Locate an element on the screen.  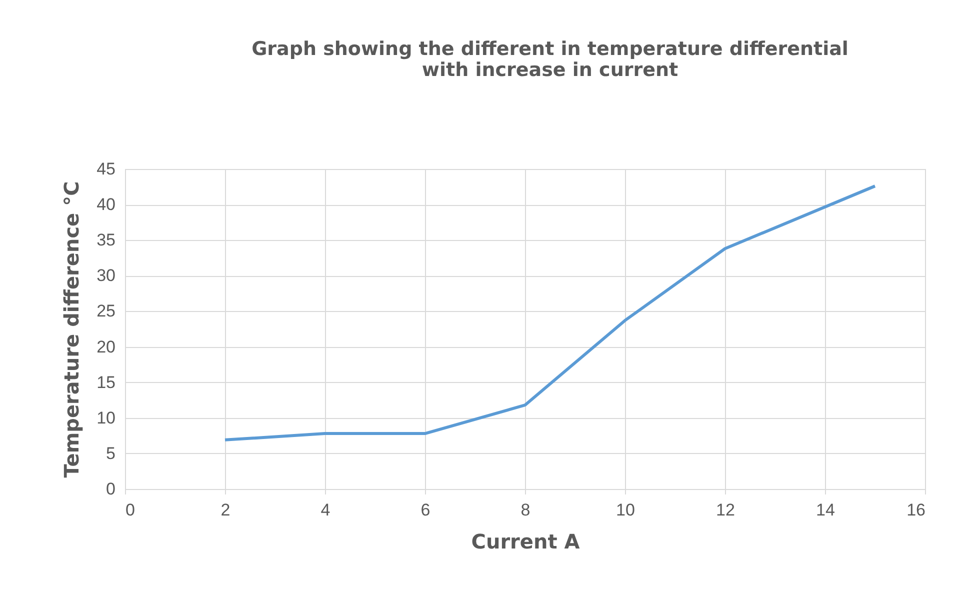
y-tick-label: 10 is located at coordinates (106, 418).